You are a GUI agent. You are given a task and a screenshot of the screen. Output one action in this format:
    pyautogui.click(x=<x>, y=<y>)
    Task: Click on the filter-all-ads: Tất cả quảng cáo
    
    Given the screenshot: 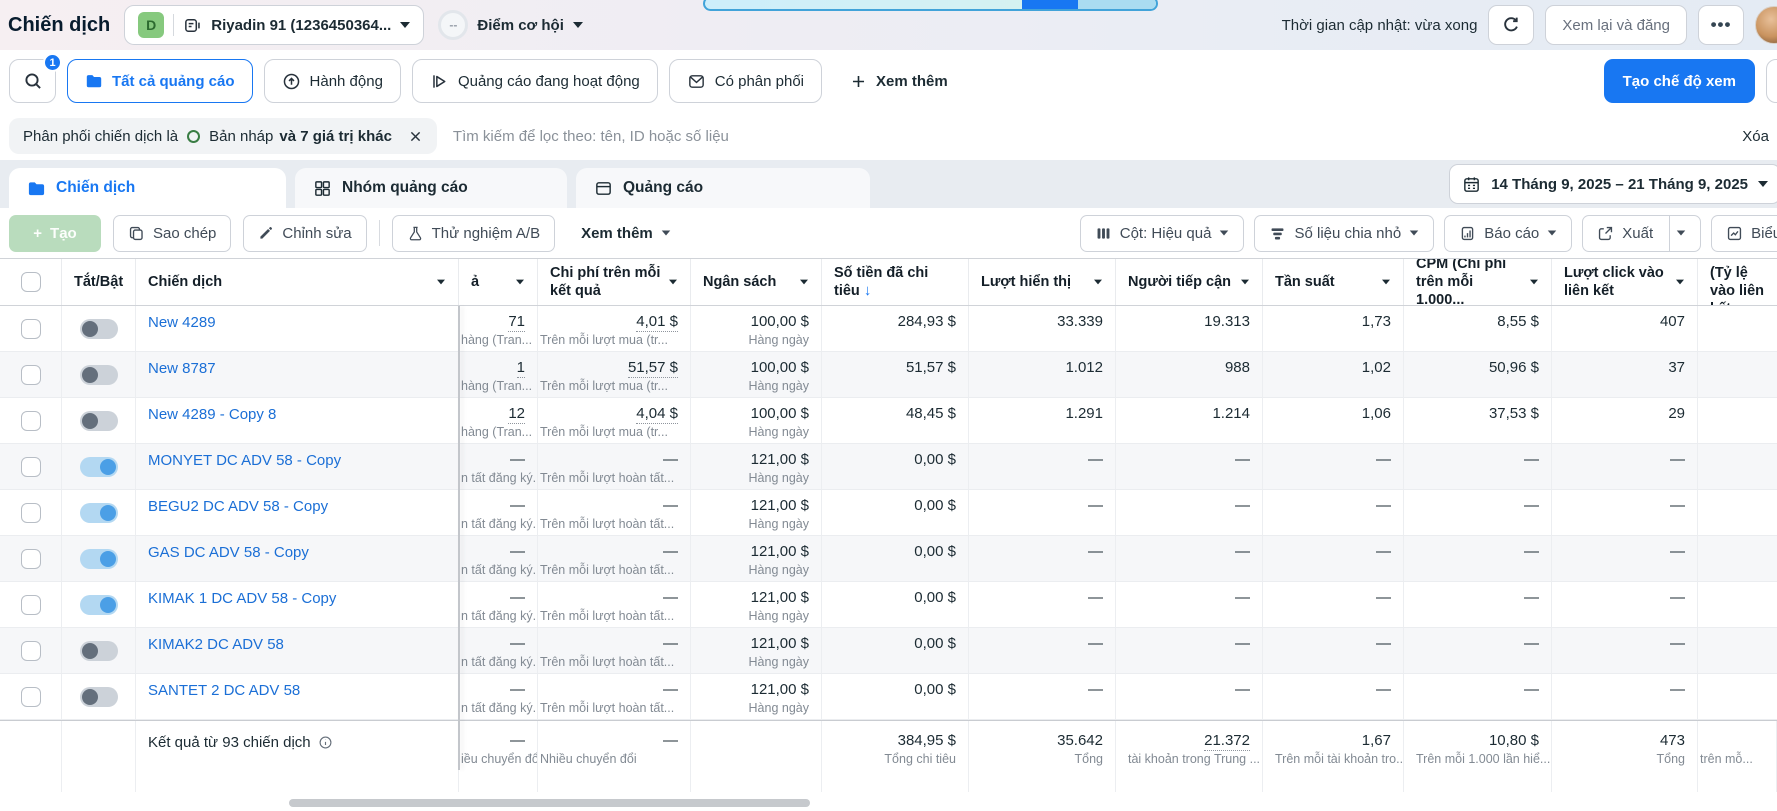 What is the action you would take?
    pyautogui.click(x=160, y=81)
    